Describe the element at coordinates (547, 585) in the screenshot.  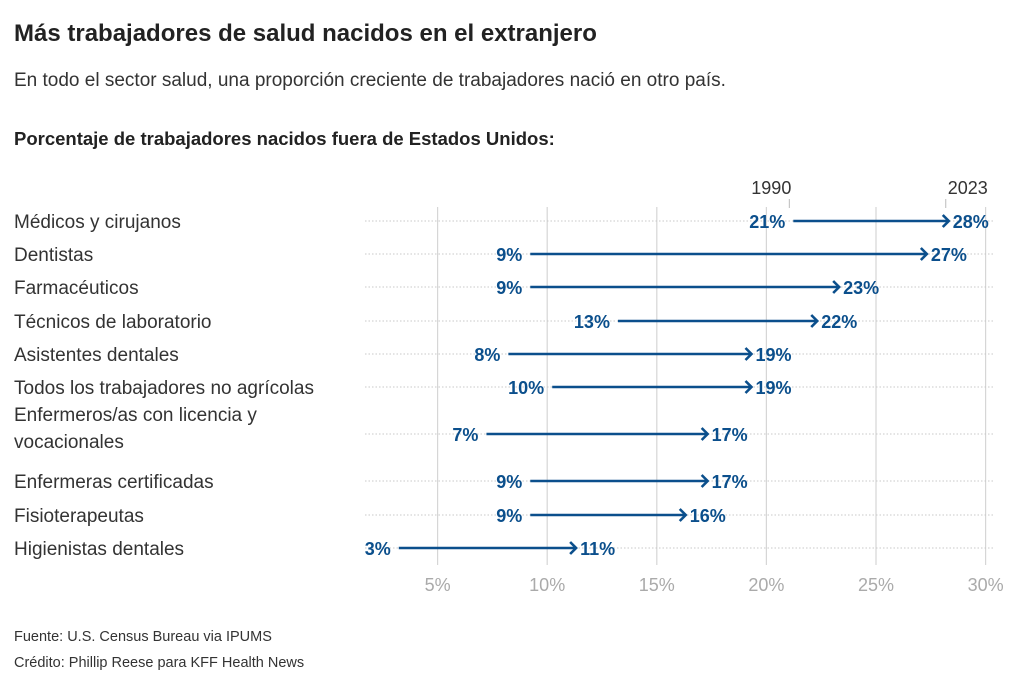
I see `x-tick-label: 10%` at that location.